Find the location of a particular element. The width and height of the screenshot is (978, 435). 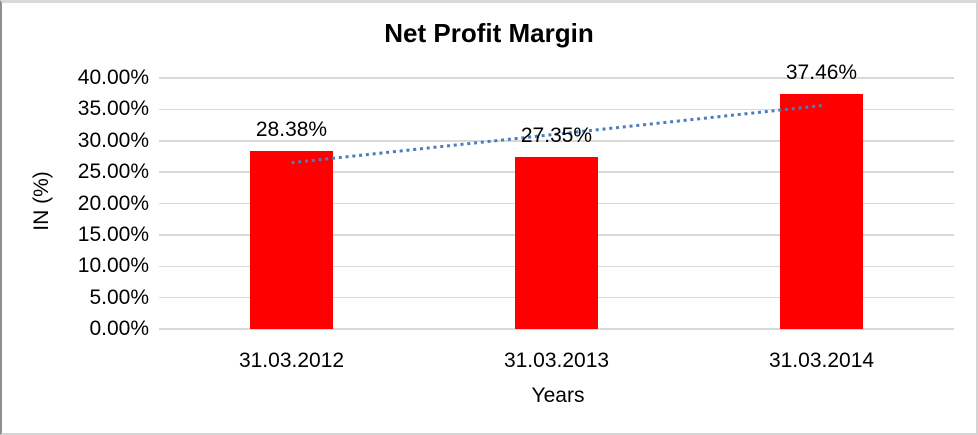

y-tick-label: 10.00% is located at coordinates (113, 266).